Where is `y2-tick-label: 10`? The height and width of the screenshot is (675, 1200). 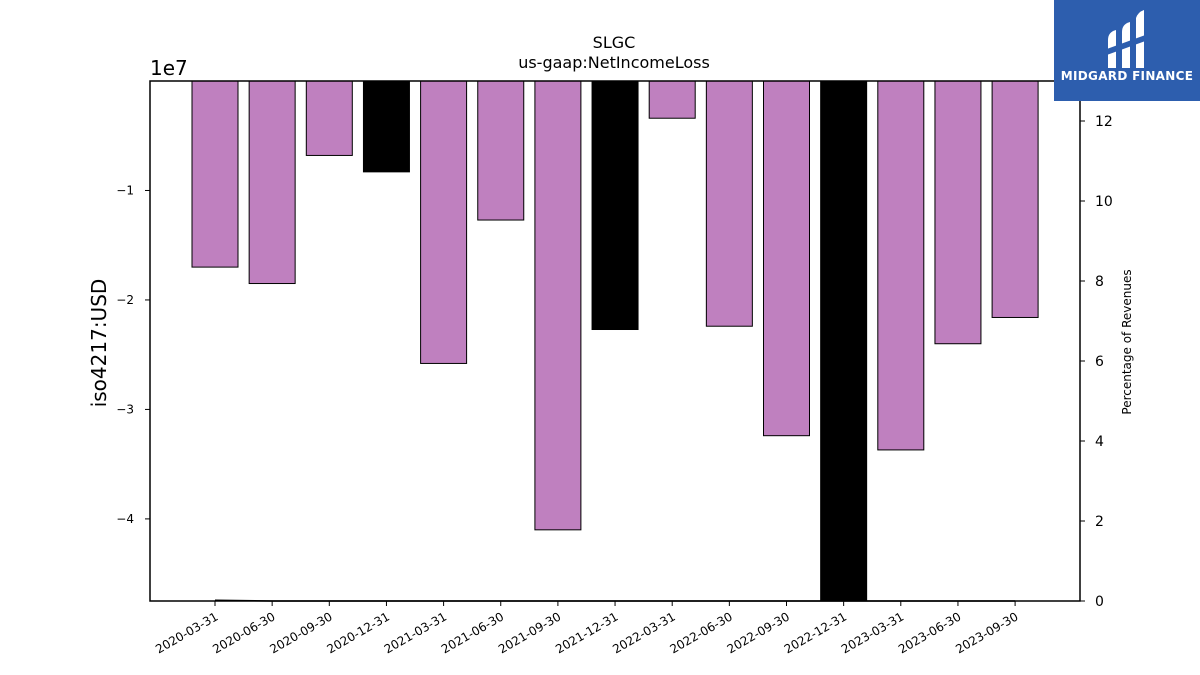 y2-tick-label: 10 is located at coordinates (1104, 202).